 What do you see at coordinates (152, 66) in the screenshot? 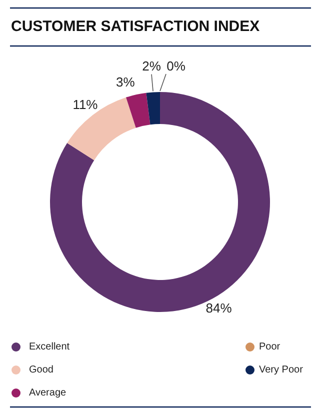
I see `data-label: 2%` at bounding box center [152, 66].